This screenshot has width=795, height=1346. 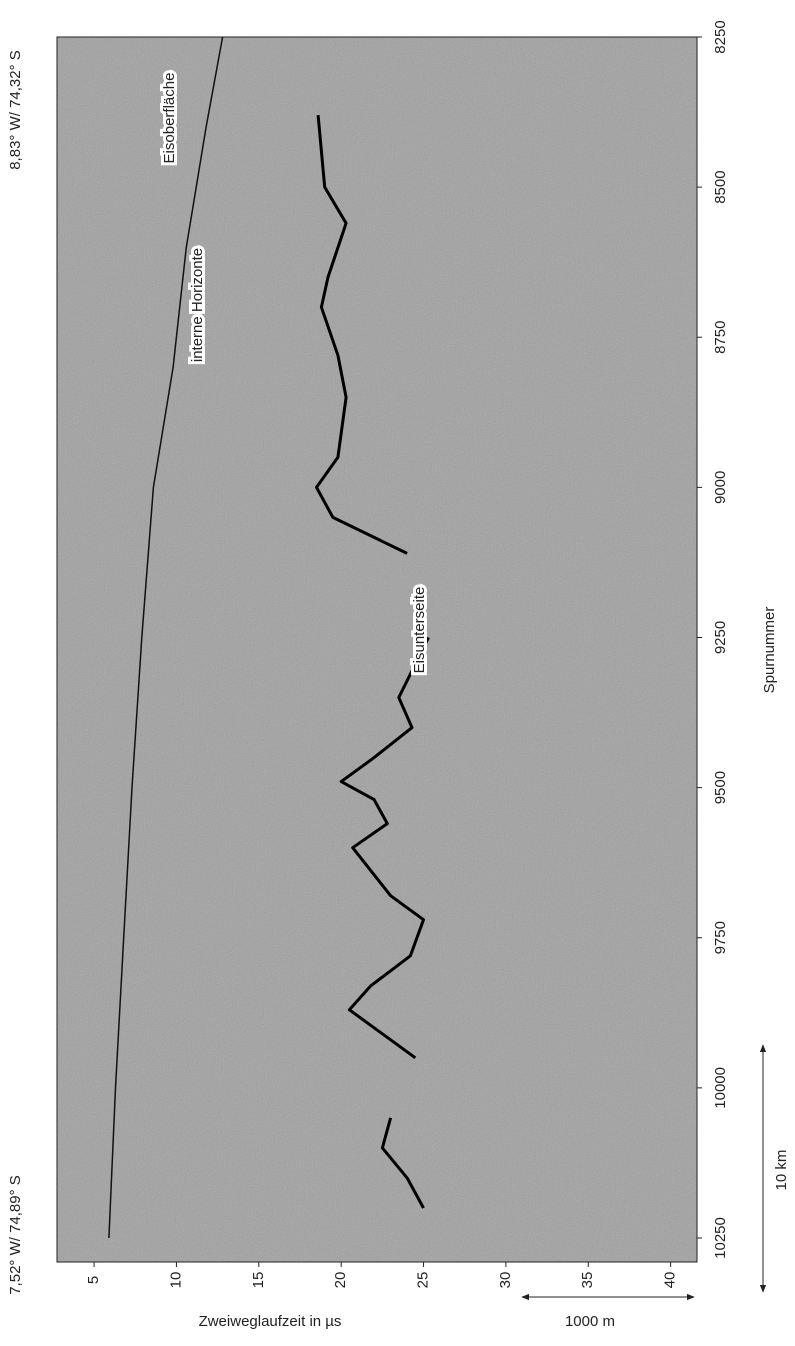 I want to click on y-tick-label: 10000, so click(x=720, y=1088).